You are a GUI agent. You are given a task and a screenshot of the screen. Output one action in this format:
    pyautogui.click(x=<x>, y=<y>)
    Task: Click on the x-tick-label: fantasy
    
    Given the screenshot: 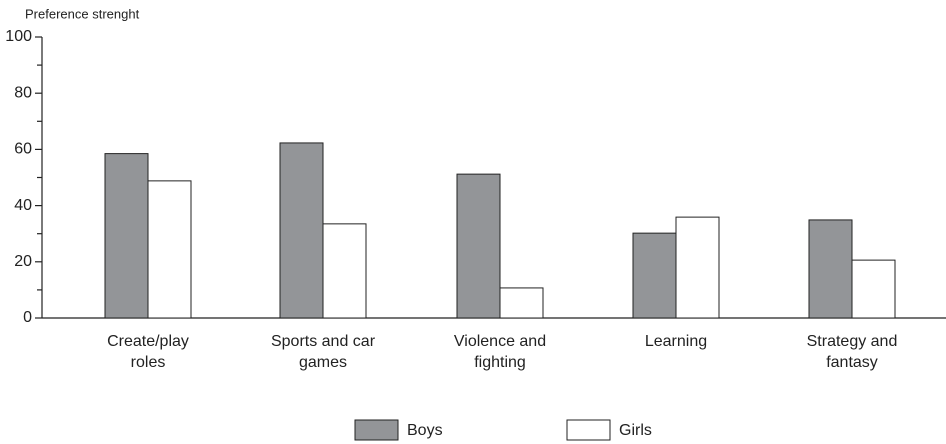 What is the action you would take?
    pyautogui.click(x=852, y=362)
    